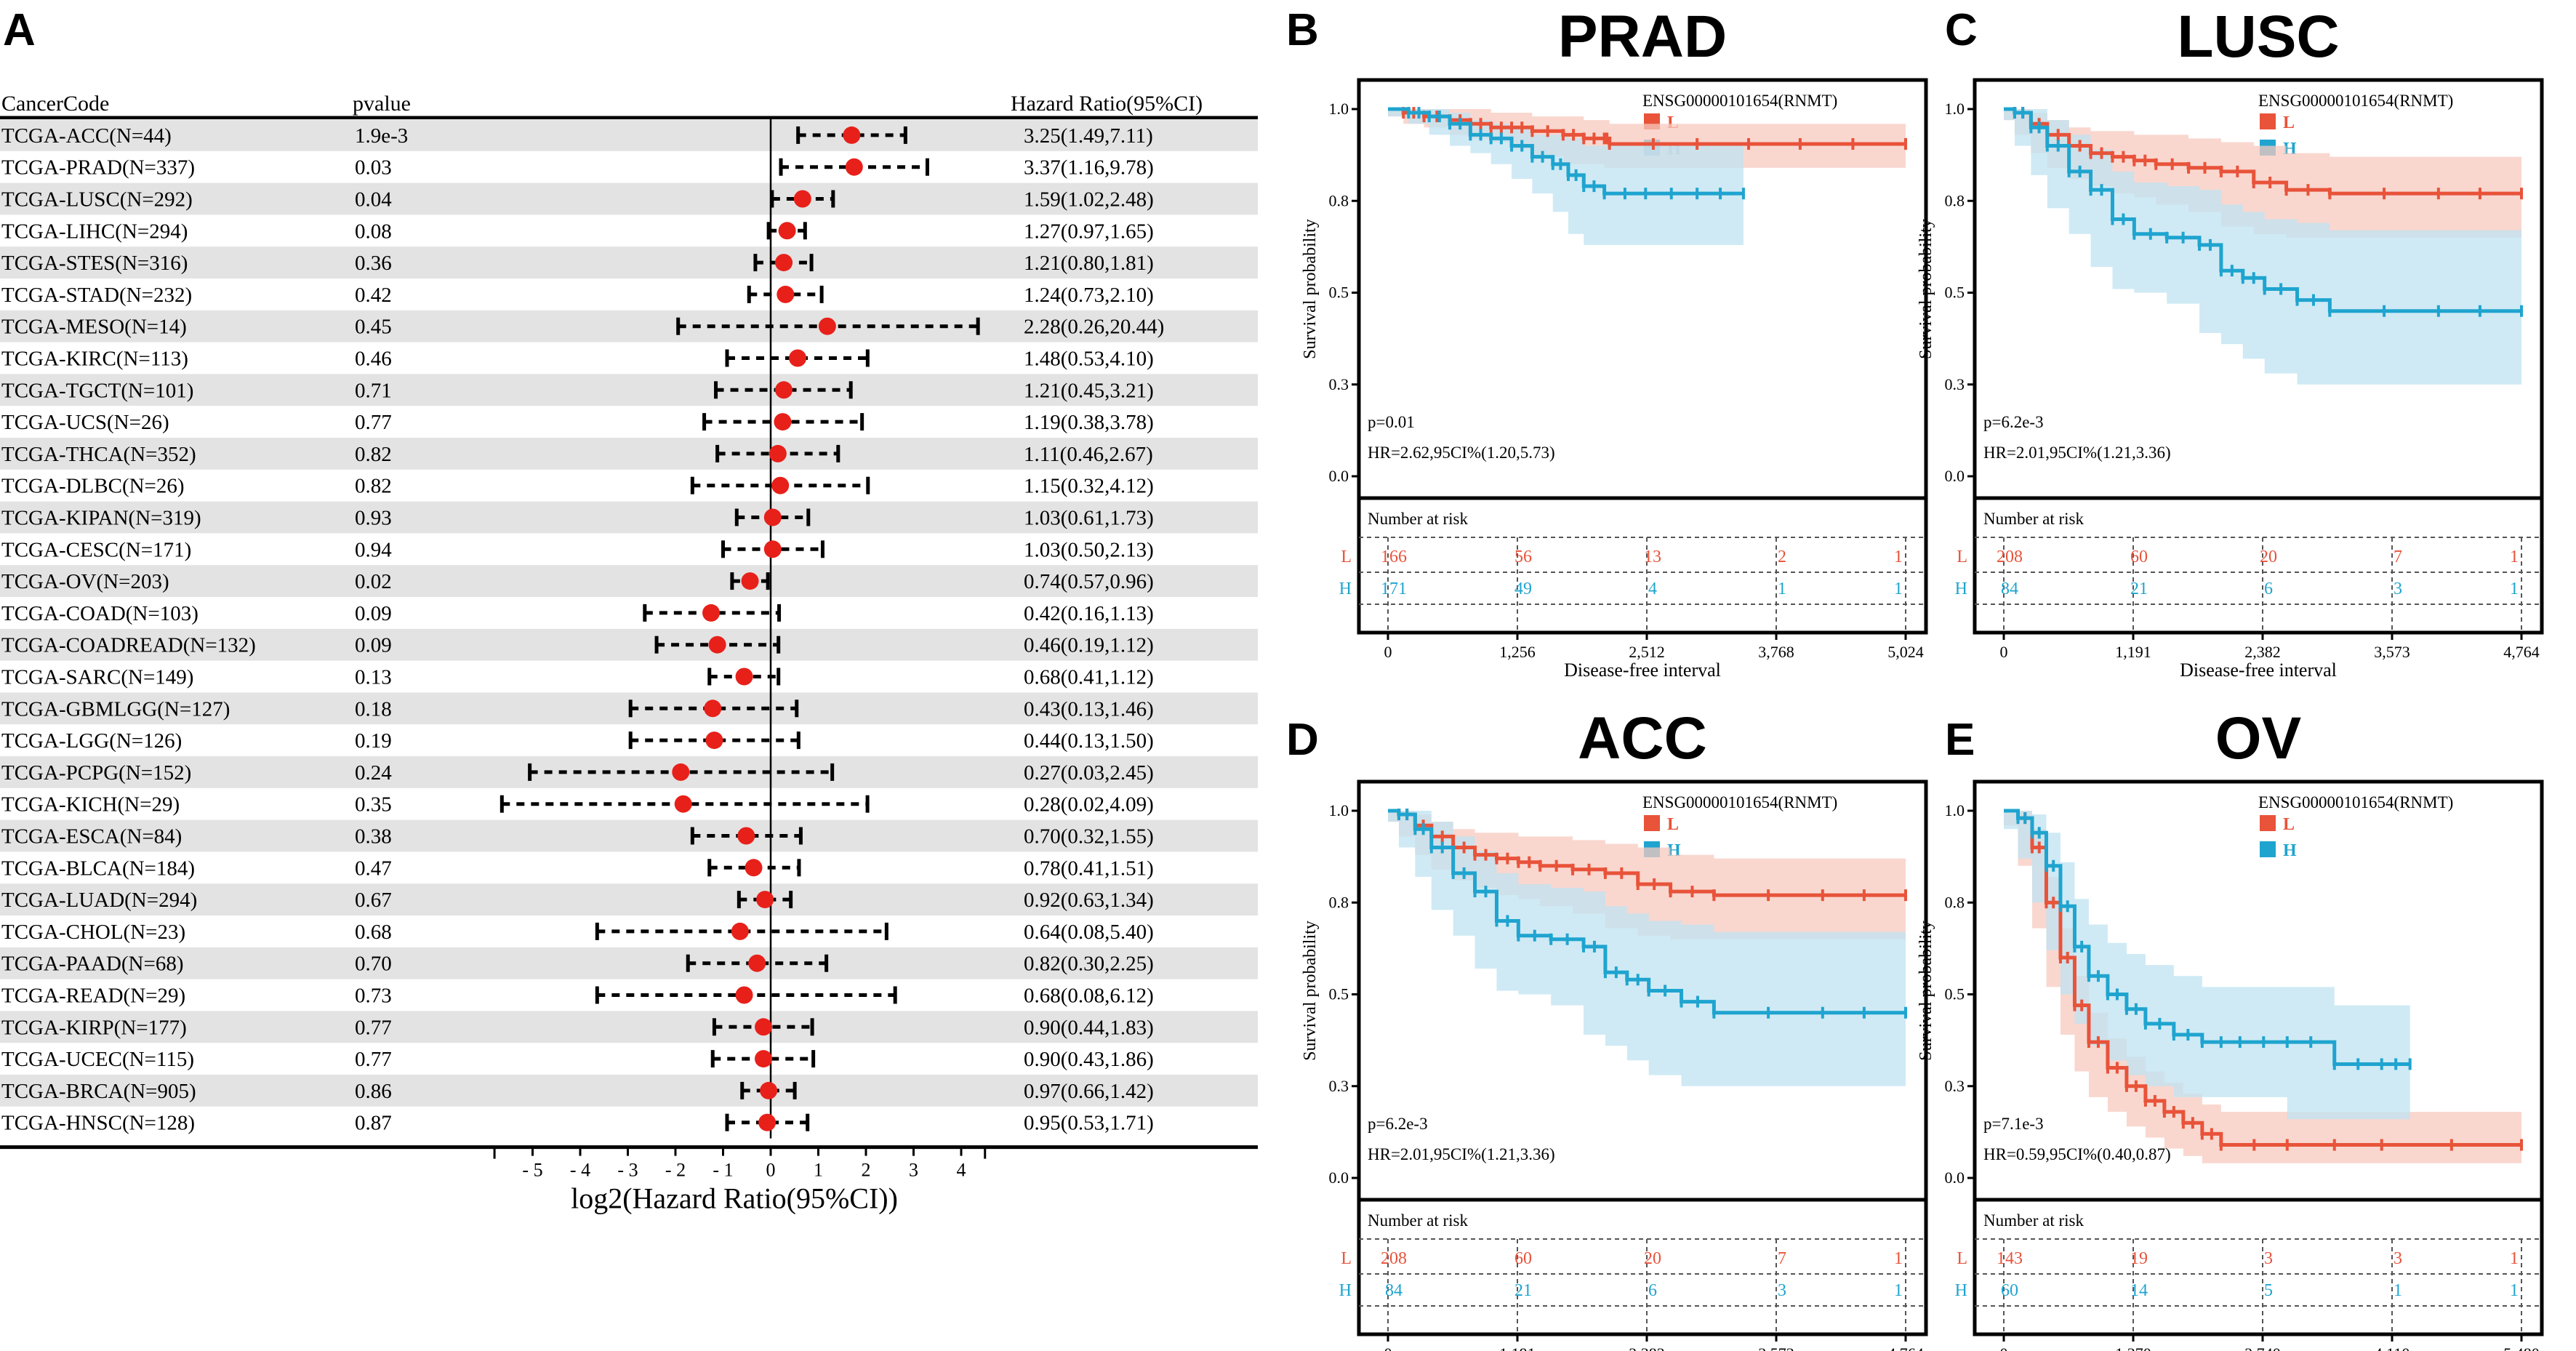 The width and height of the screenshot is (2576, 1351). What do you see at coordinates (1517, 1347) in the screenshot?
I see `x-tick-label: 1,191` at bounding box center [1517, 1347].